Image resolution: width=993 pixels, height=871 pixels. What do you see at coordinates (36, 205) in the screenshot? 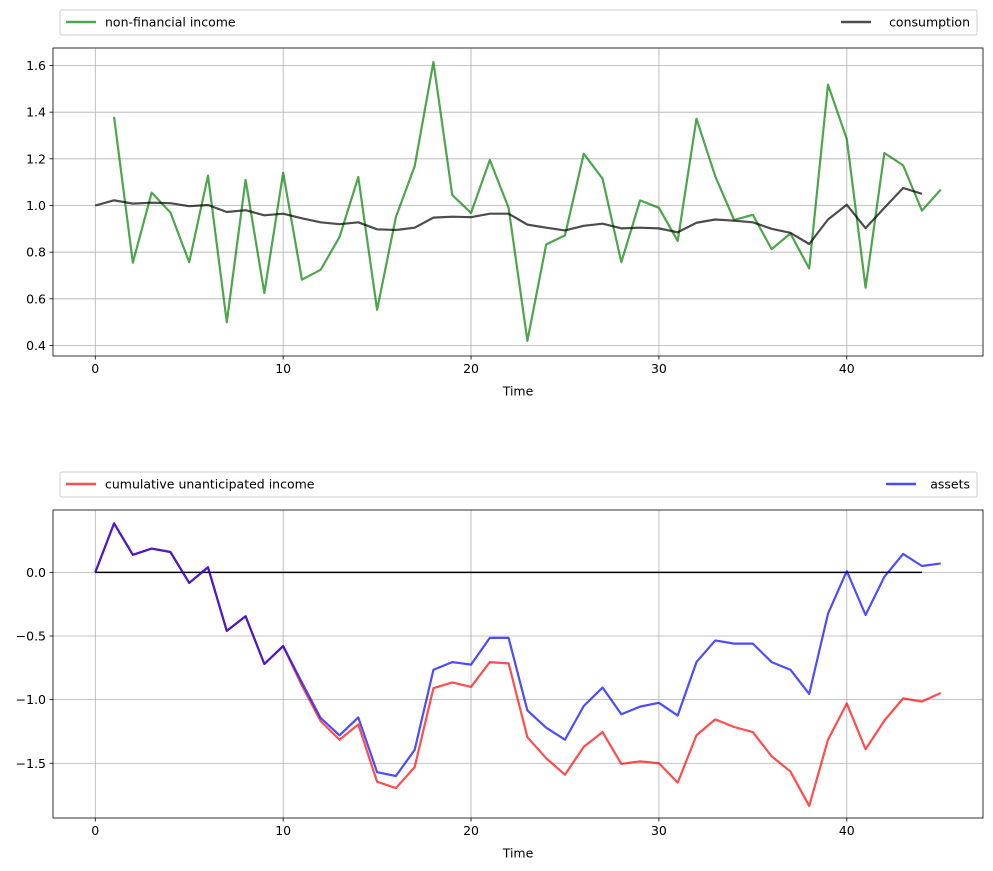
I see `y-tick-label: 1.0` at bounding box center [36, 205].